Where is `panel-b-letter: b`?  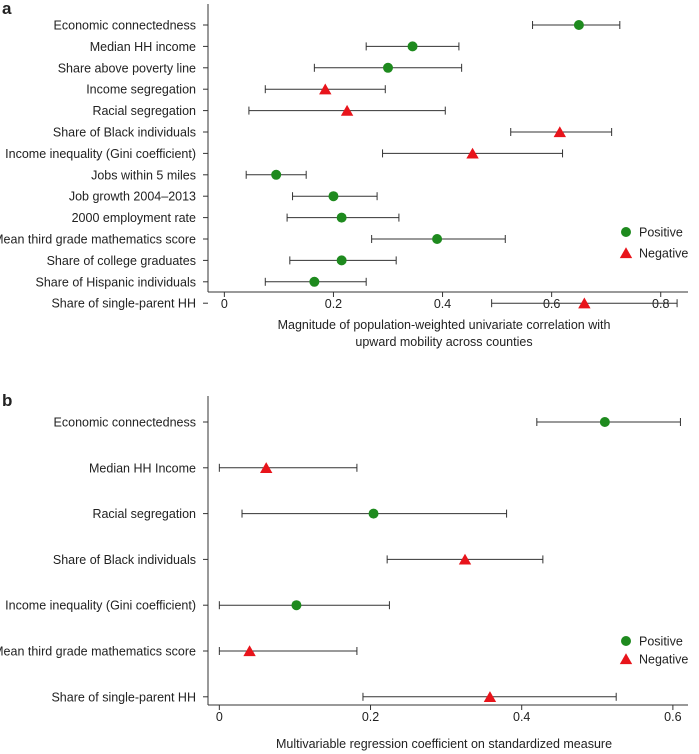
panel-b-letter: b is located at coordinates (7, 400).